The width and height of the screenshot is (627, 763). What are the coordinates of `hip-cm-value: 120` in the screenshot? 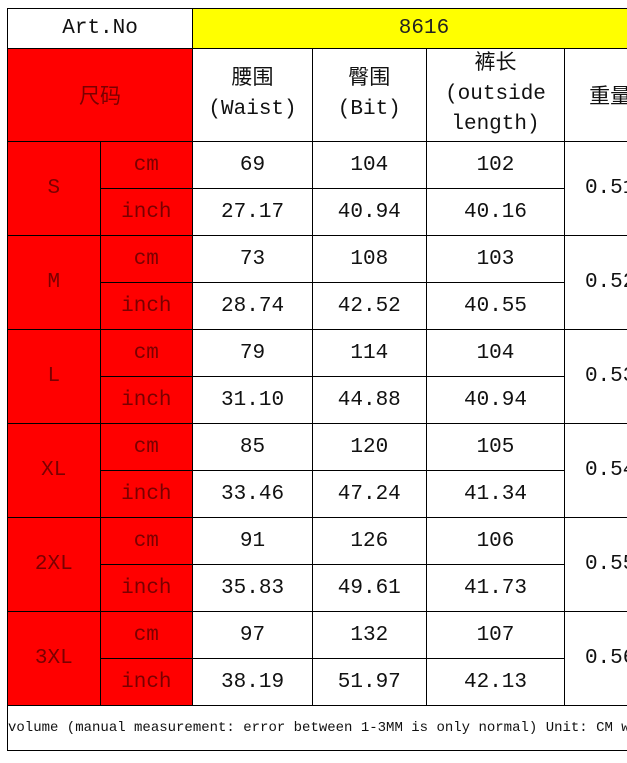 It's located at (369, 447).